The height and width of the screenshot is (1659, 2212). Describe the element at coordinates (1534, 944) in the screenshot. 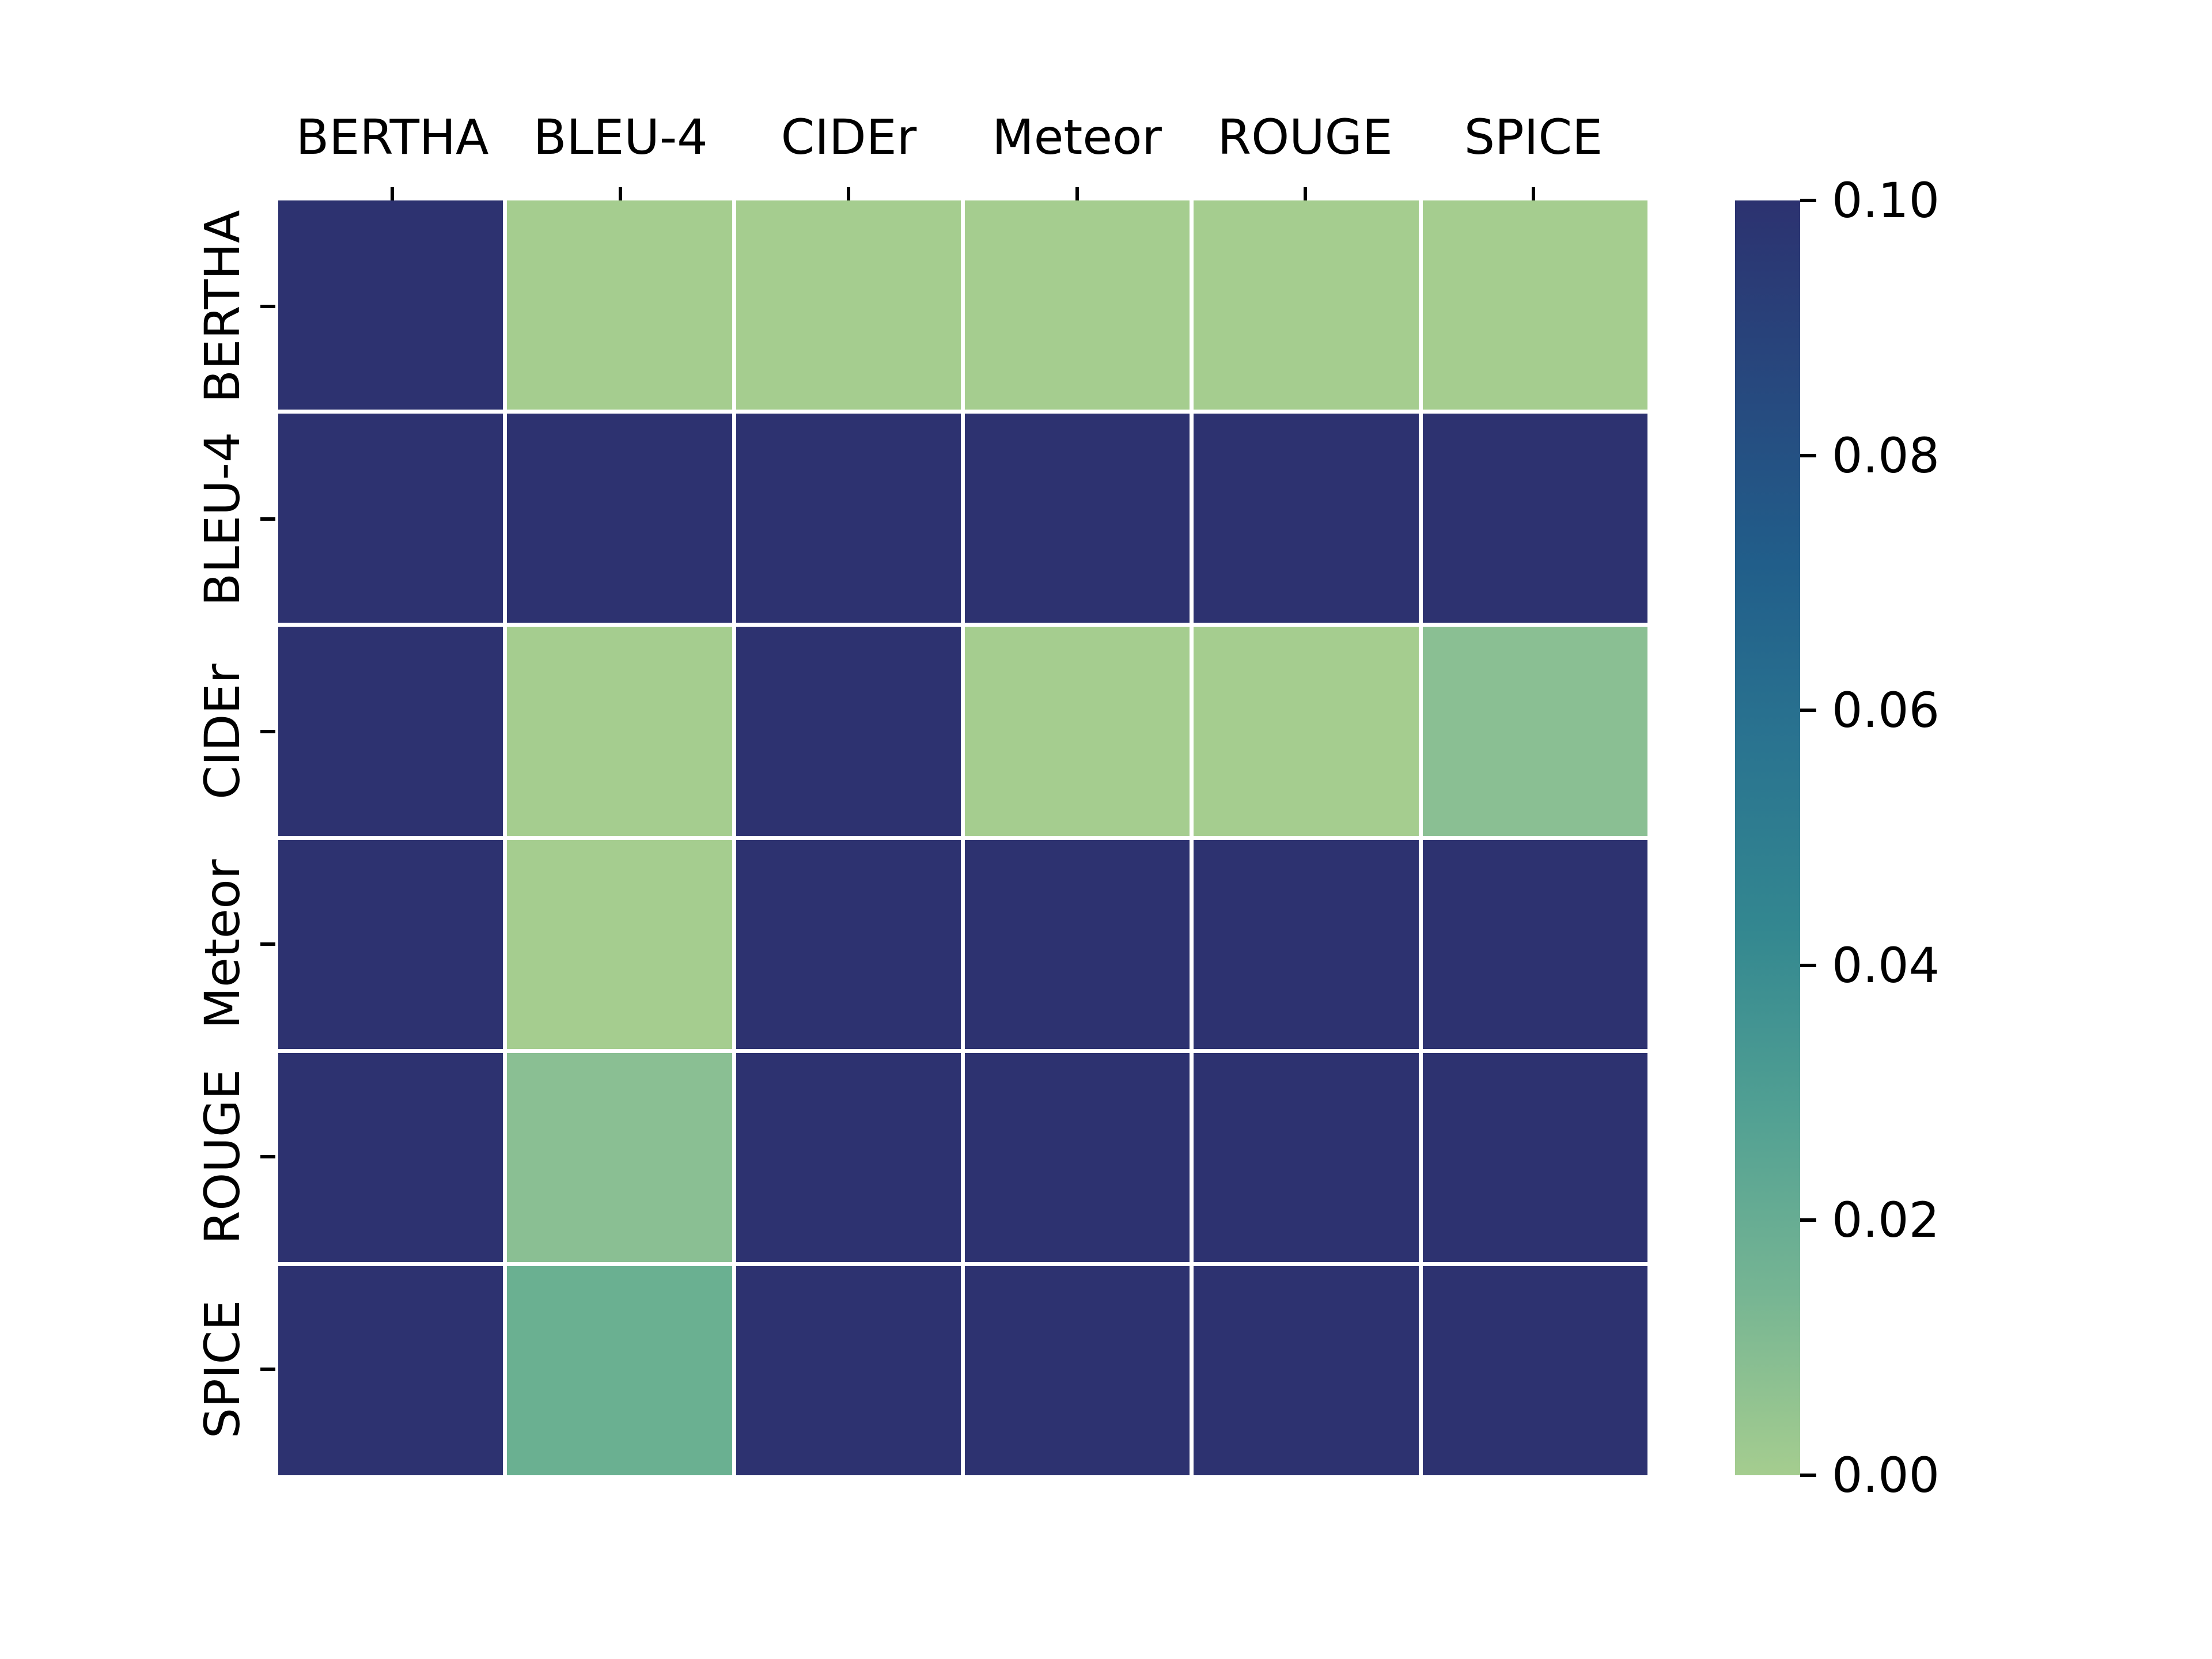

I see `heatmap-cell-Meteor-SPICE` at that location.